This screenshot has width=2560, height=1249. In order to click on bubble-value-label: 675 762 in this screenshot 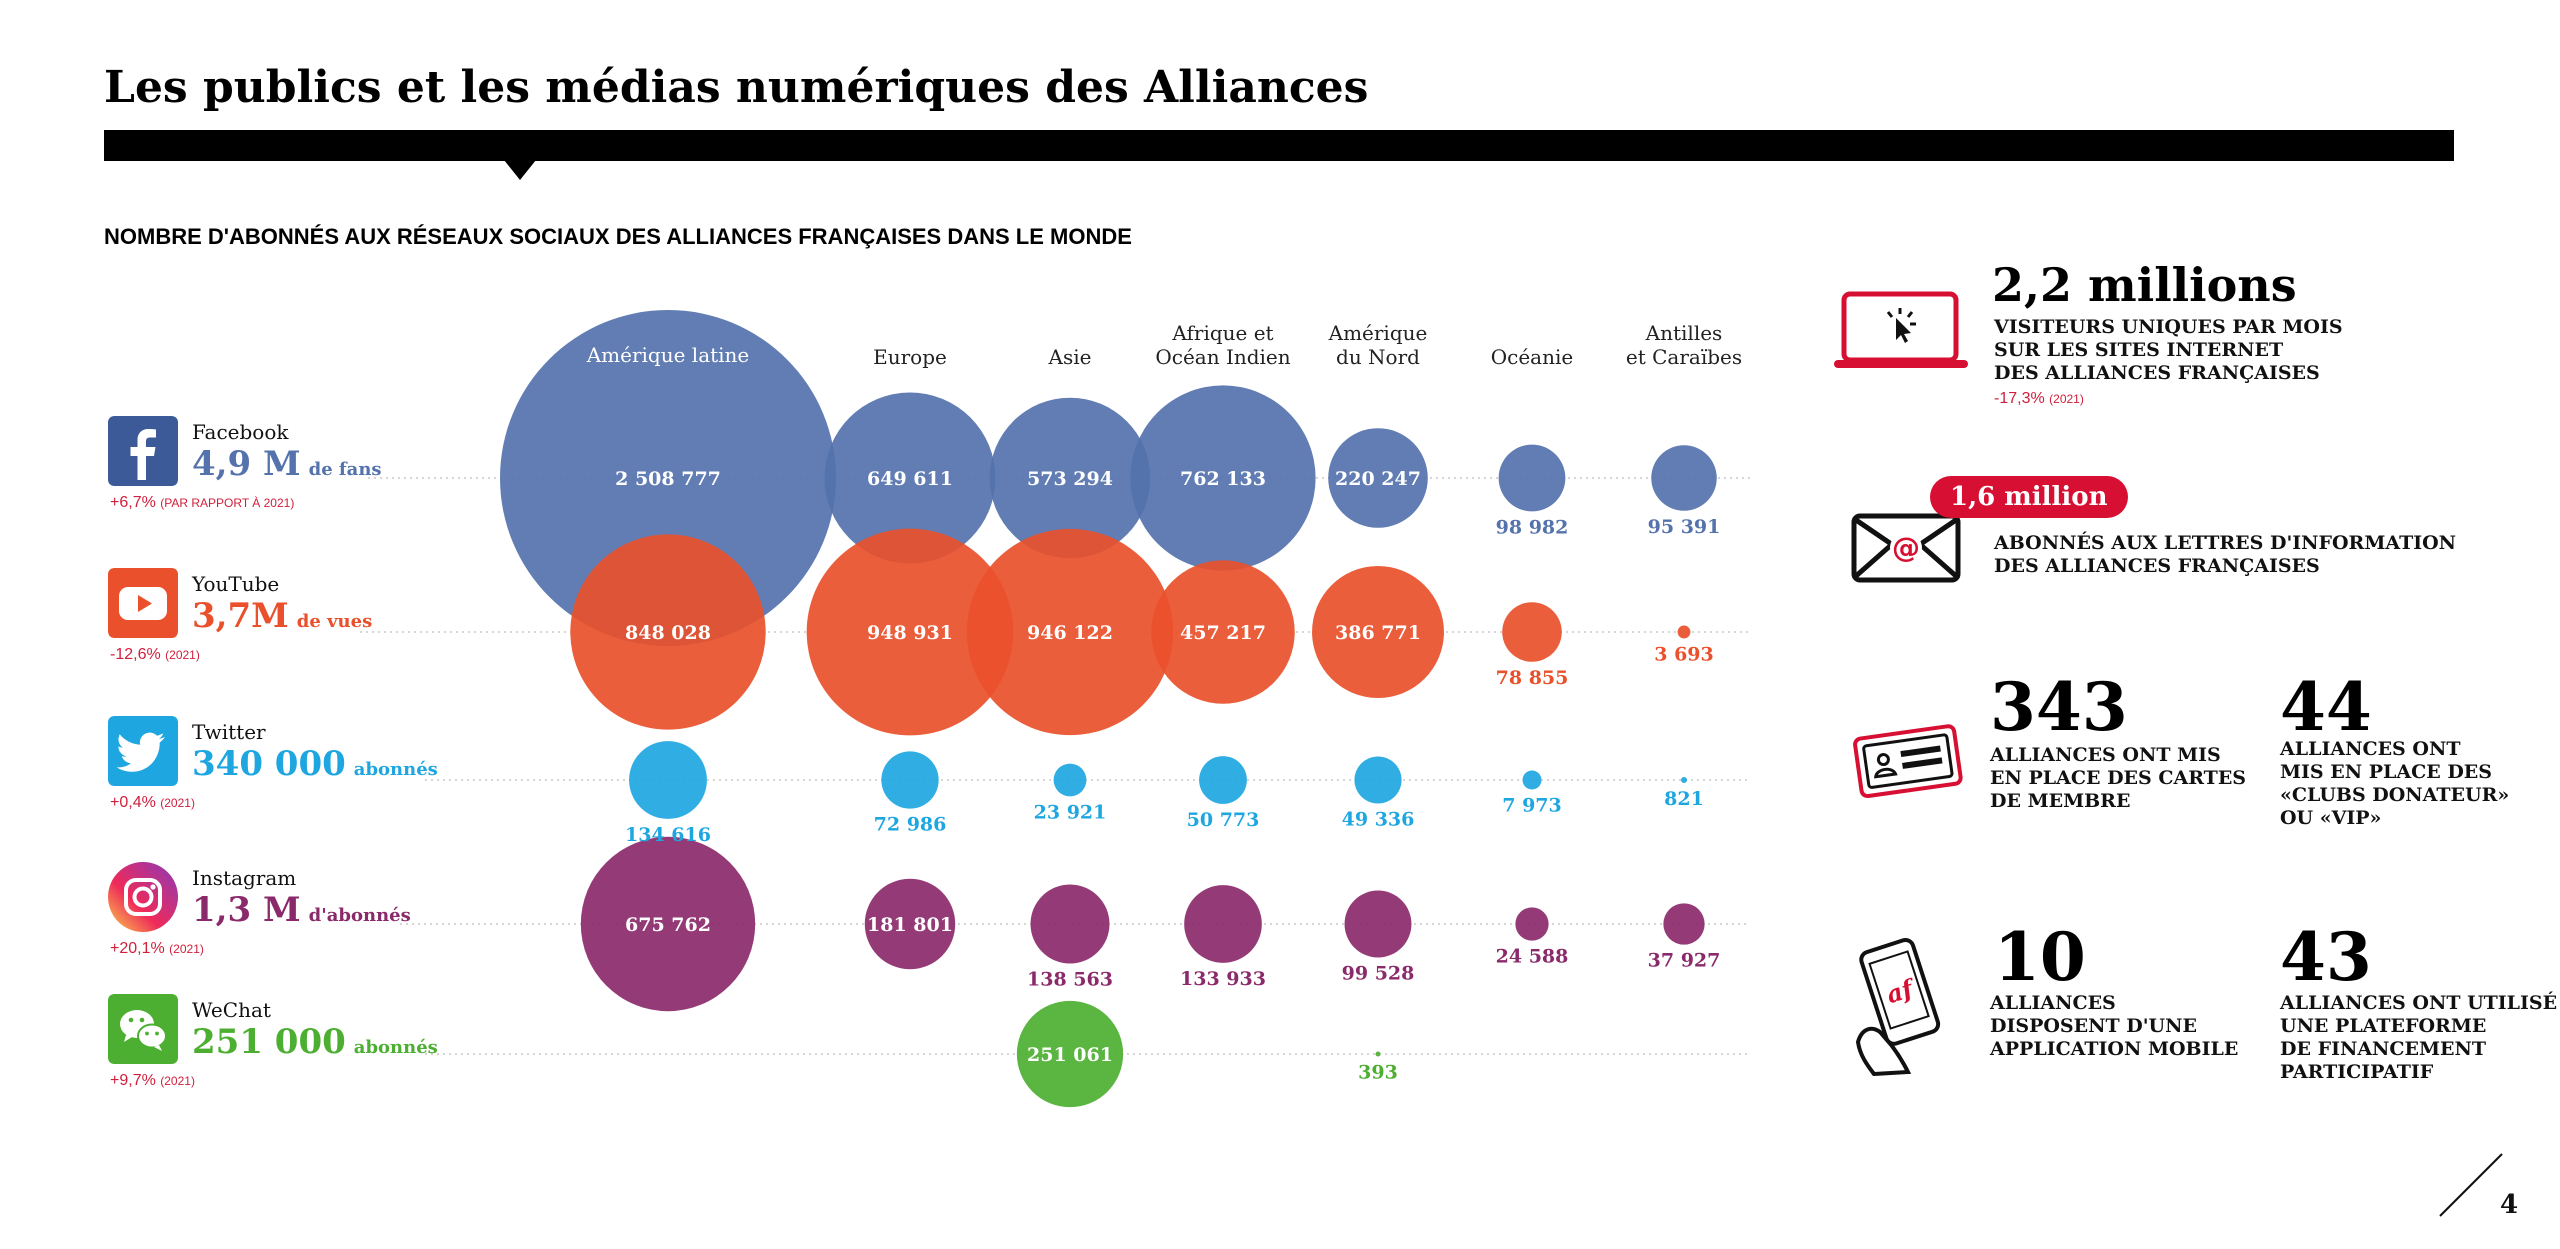, I will do `click(668, 925)`.